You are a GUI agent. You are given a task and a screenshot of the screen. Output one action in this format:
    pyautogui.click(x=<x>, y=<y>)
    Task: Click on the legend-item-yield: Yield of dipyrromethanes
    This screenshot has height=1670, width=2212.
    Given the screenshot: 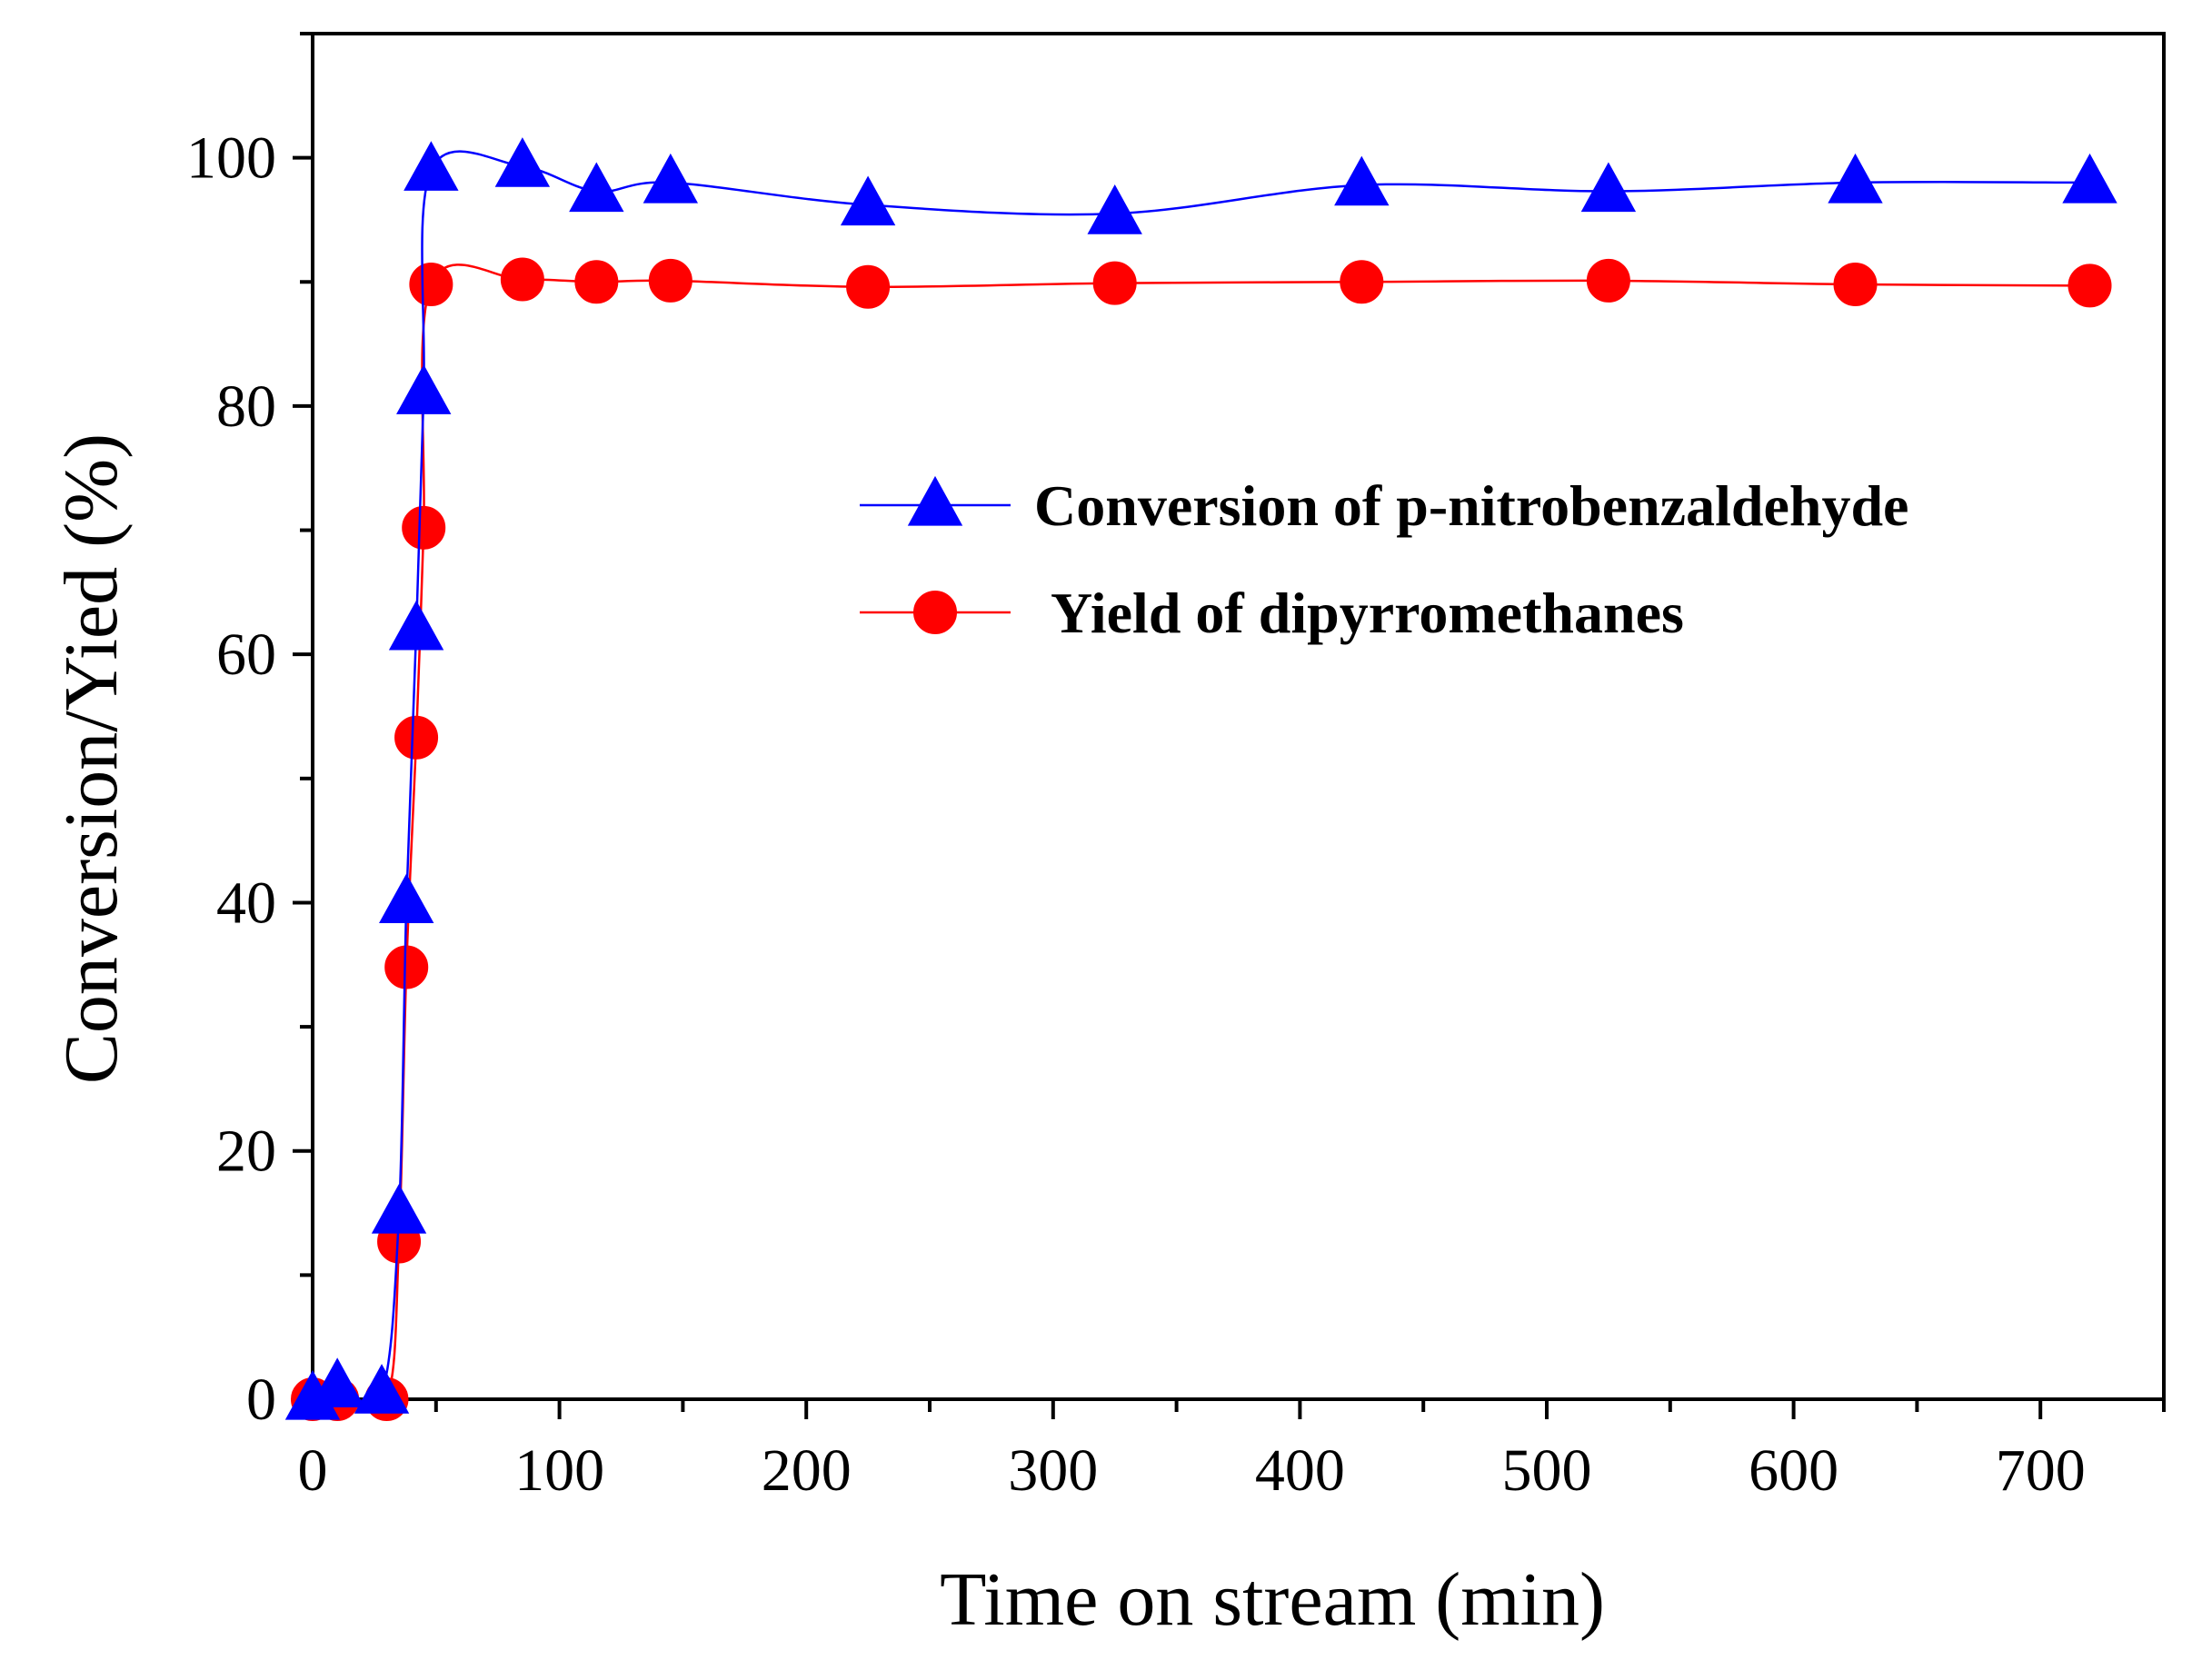 What is the action you would take?
    pyautogui.click(x=1272, y=613)
    